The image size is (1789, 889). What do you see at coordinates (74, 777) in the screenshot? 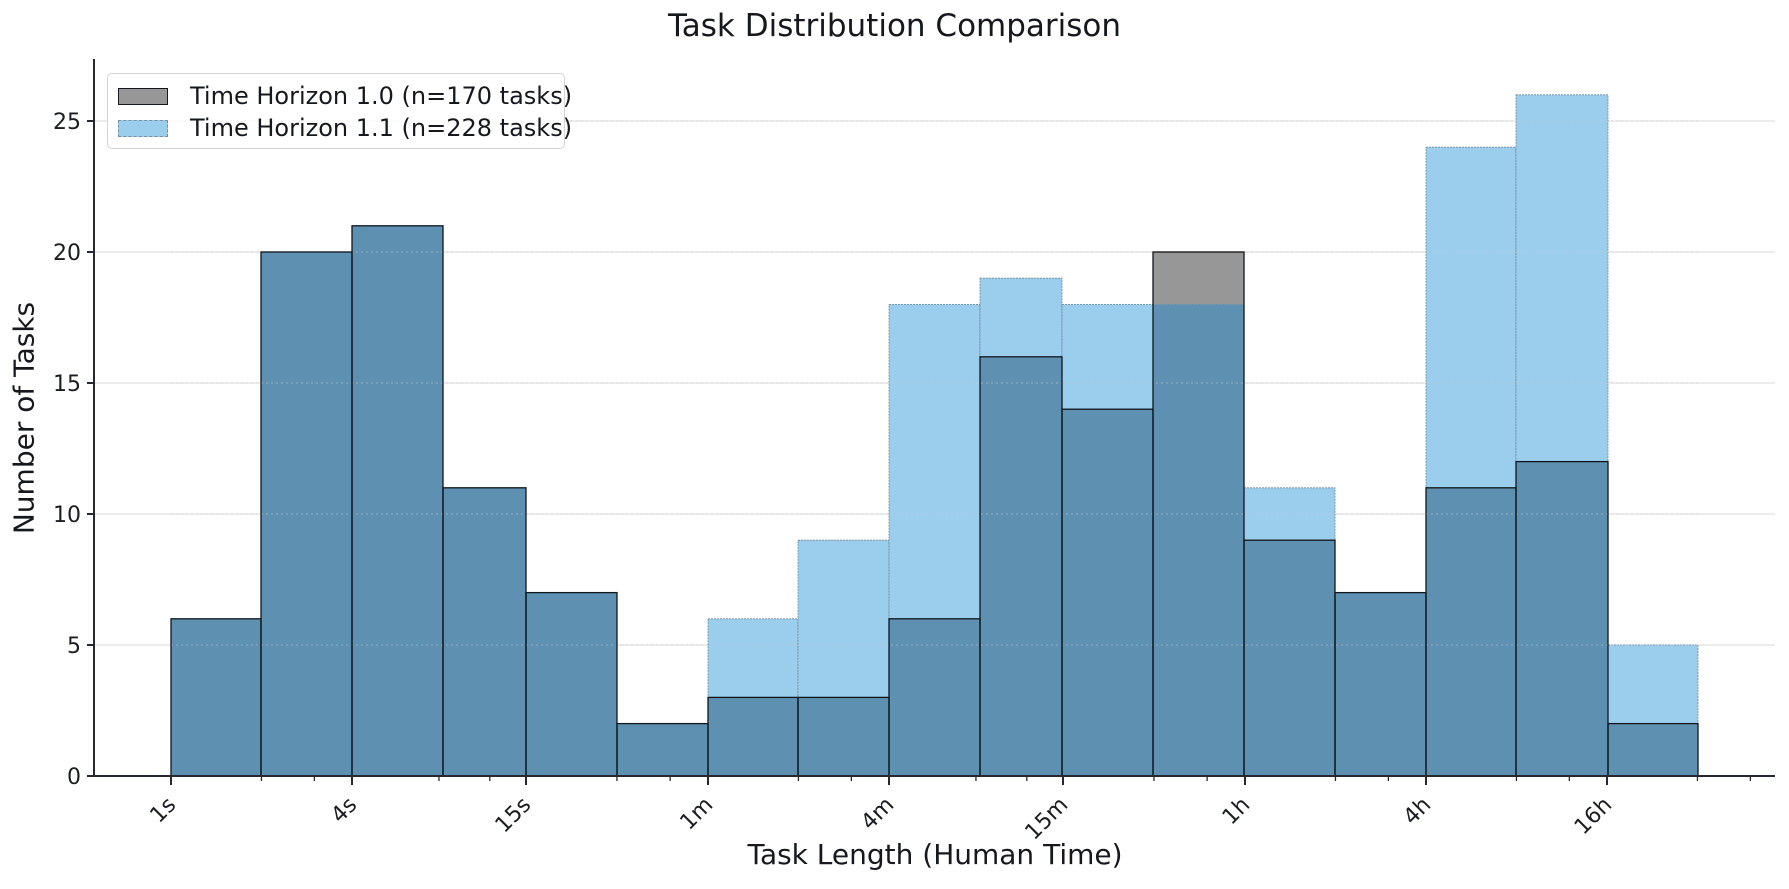
I see `y-tick-label: 0` at bounding box center [74, 777].